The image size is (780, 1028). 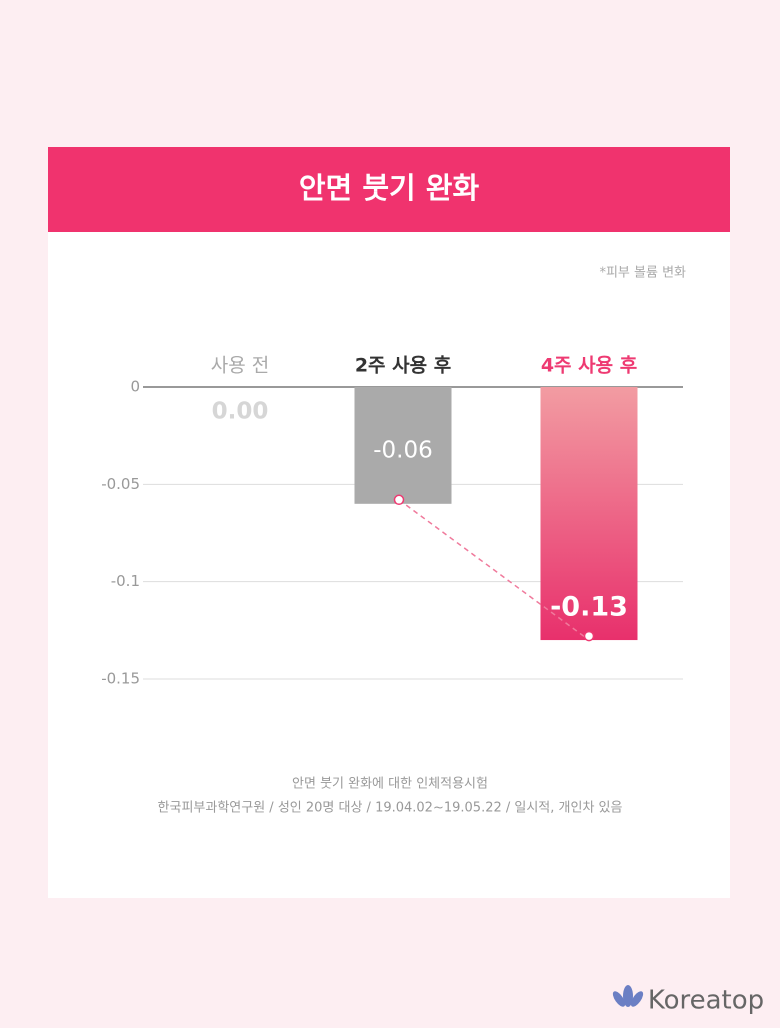 I want to click on category-label: 2주 사용 후, so click(x=403, y=366).